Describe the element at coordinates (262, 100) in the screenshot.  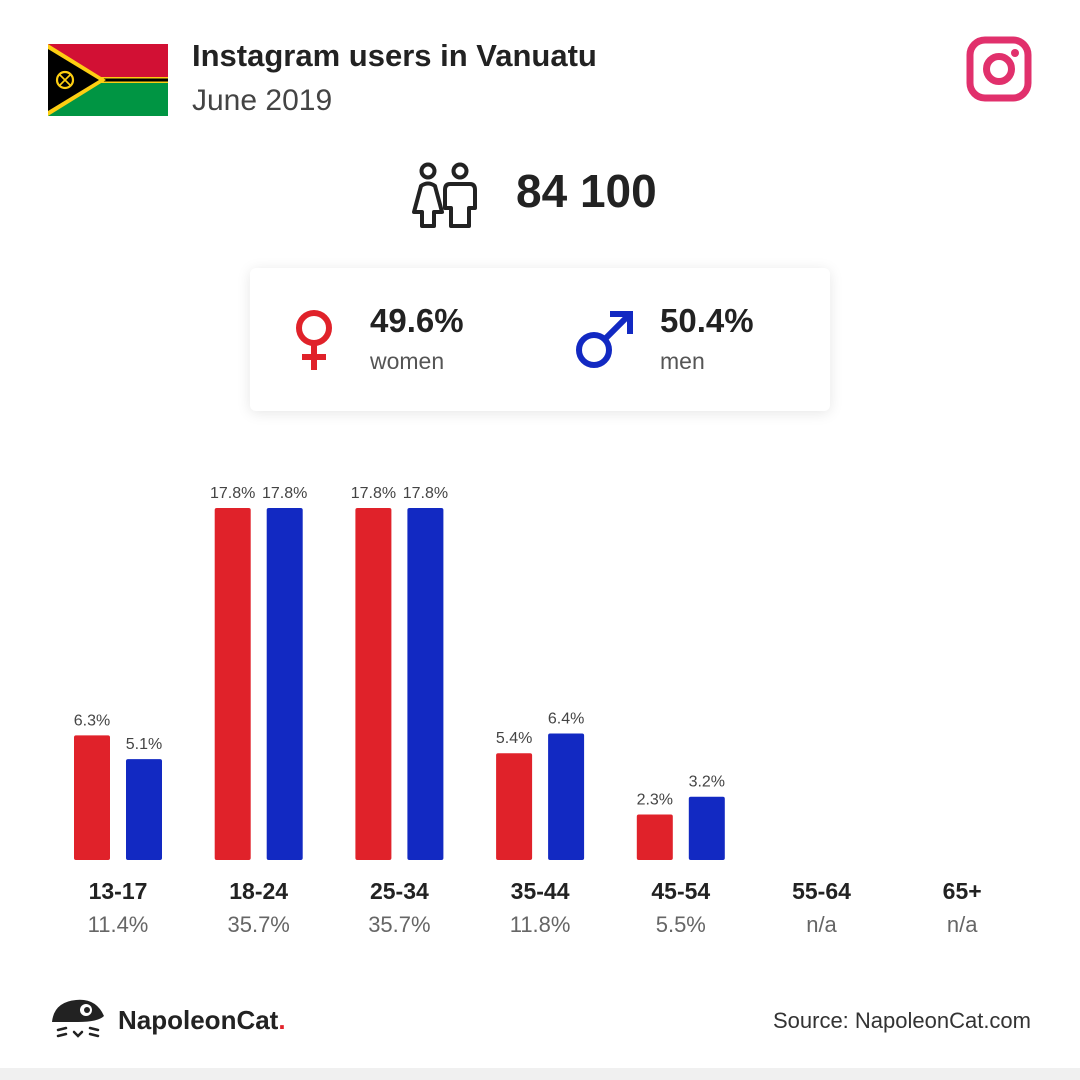
I see `page-subtitle: June 2019` at that location.